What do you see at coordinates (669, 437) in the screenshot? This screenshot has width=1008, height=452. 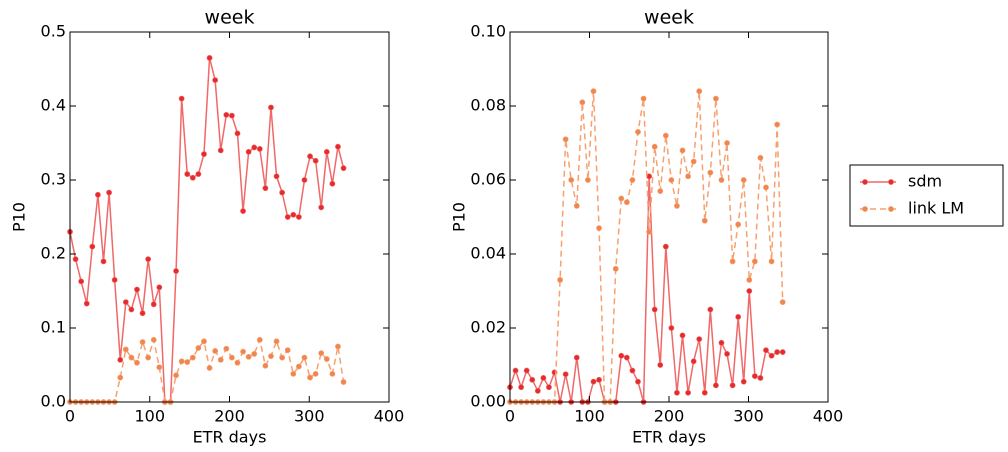 I see `x-axis-label: ETR days` at bounding box center [669, 437].